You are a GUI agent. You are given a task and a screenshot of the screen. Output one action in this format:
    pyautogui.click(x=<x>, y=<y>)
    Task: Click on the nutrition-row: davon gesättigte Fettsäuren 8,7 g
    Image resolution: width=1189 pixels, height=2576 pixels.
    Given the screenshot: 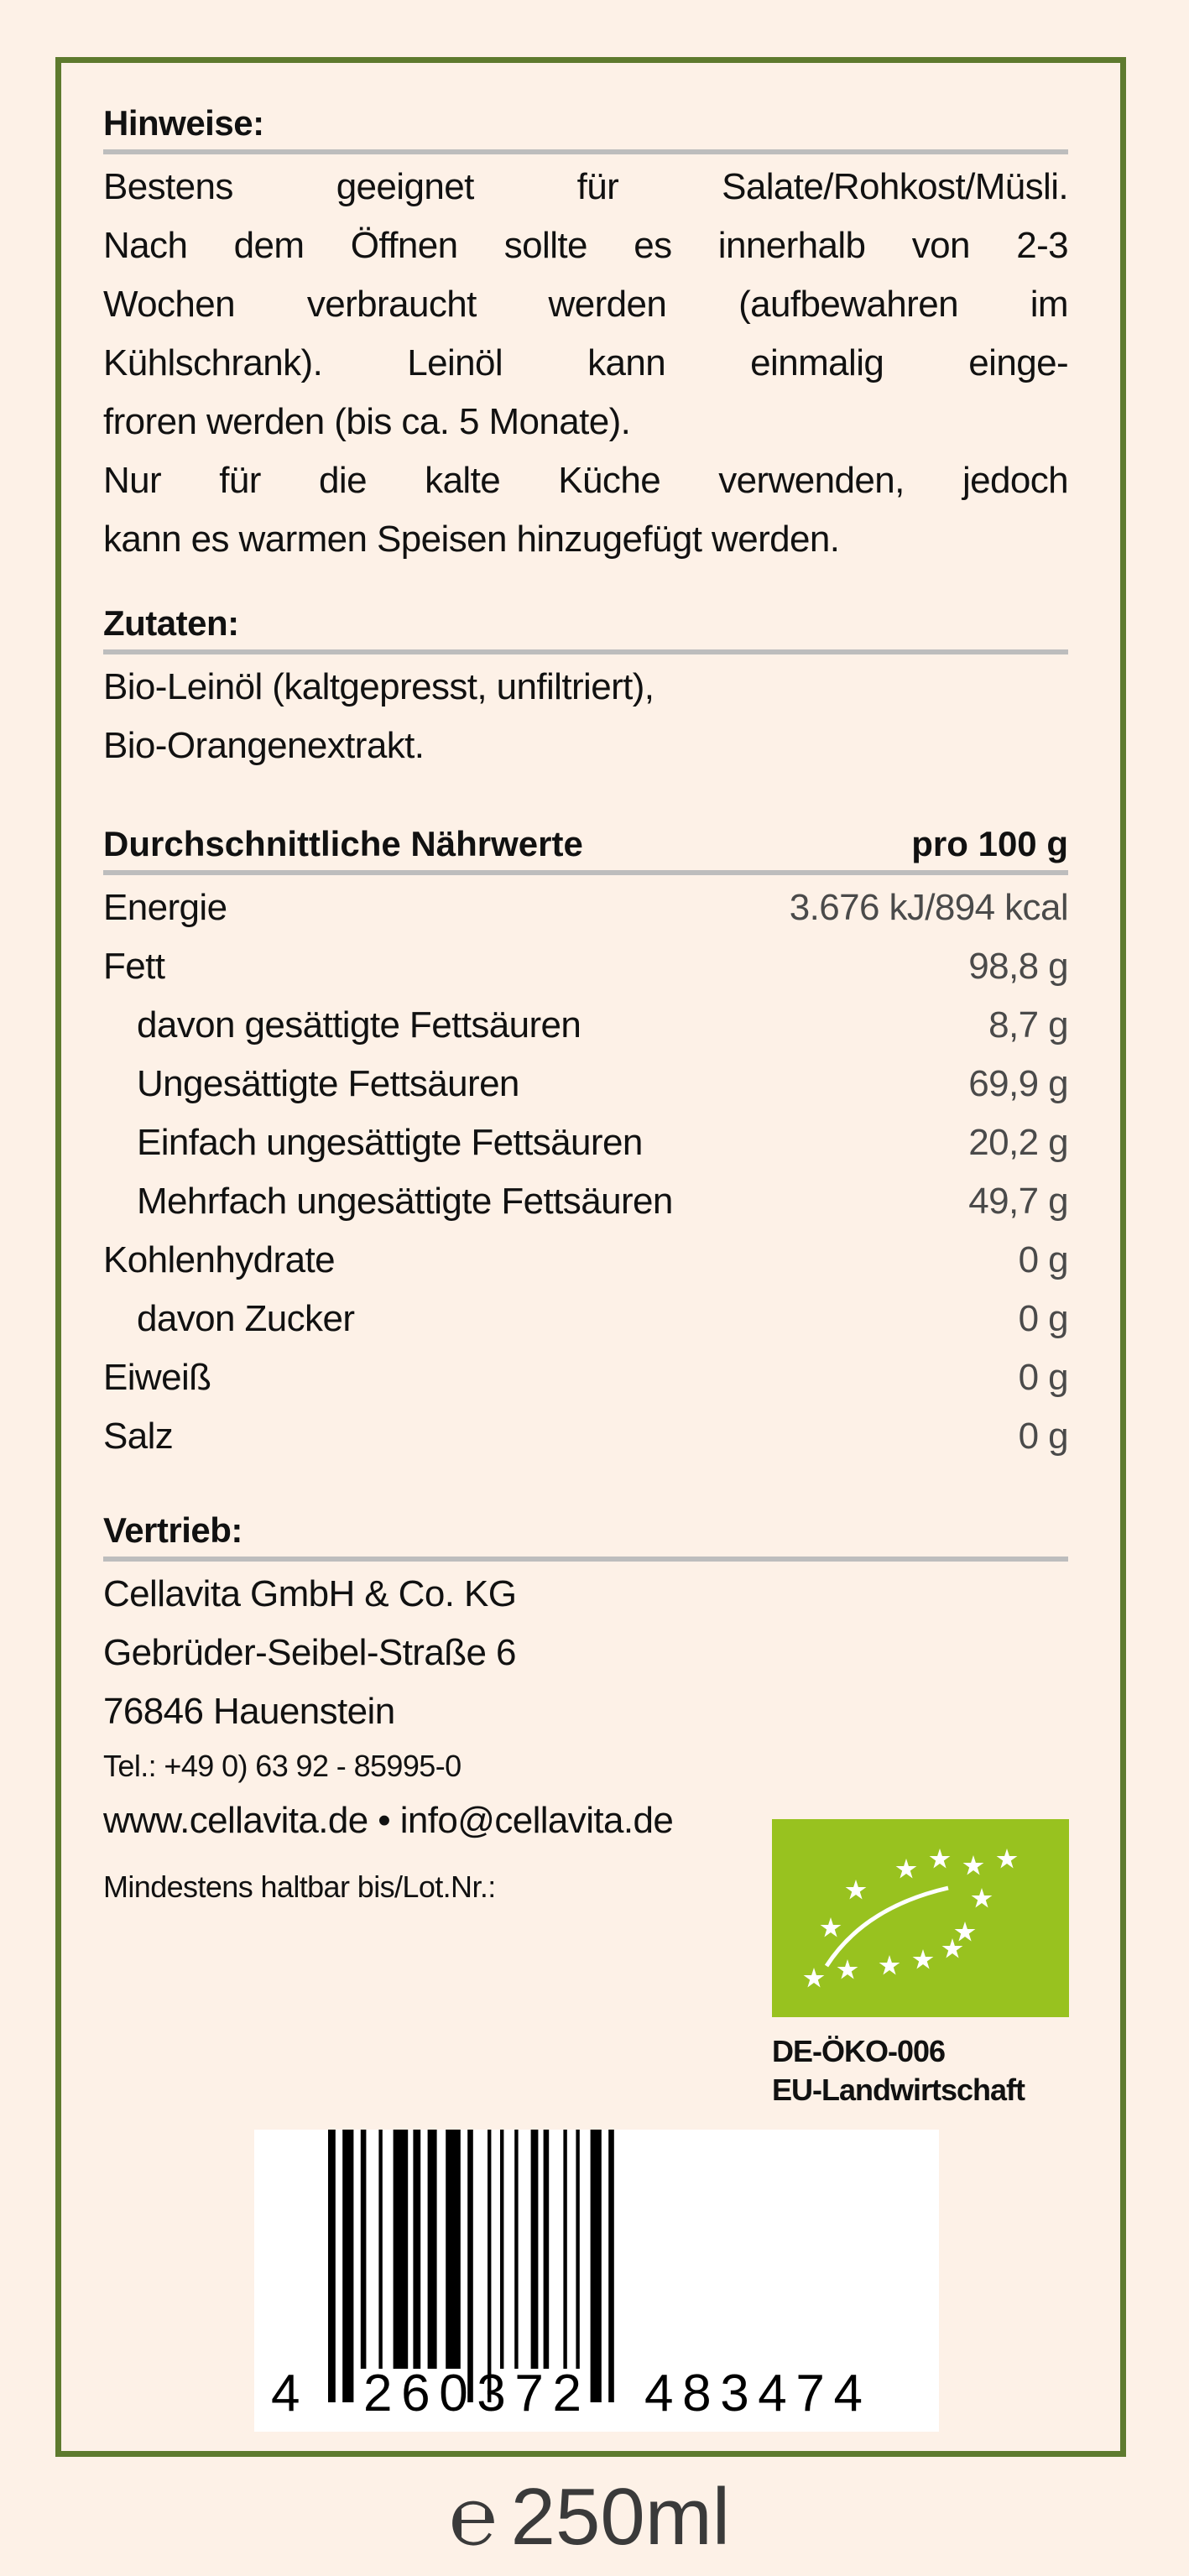 What is the action you would take?
    pyautogui.click(x=586, y=1025)
    